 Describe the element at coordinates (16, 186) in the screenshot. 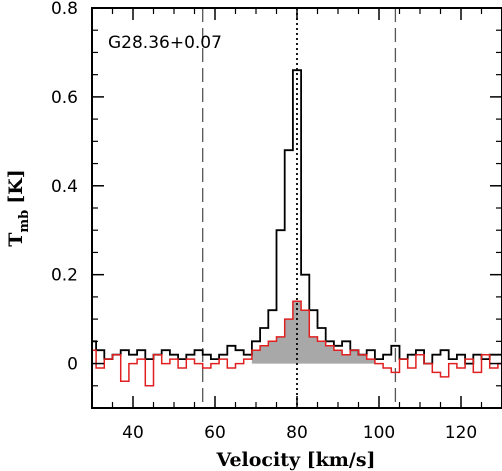

I see `y-axis-label-unit: [K]` at that location.